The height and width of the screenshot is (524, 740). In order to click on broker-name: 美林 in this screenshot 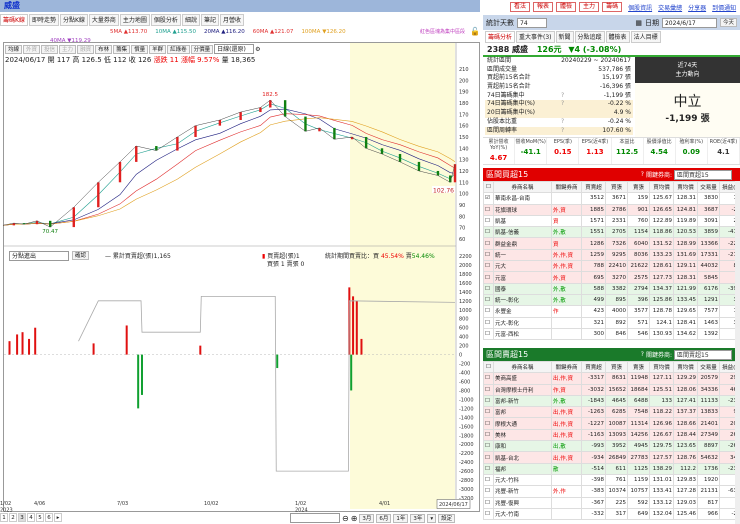, I will do `click(522, 435)`.